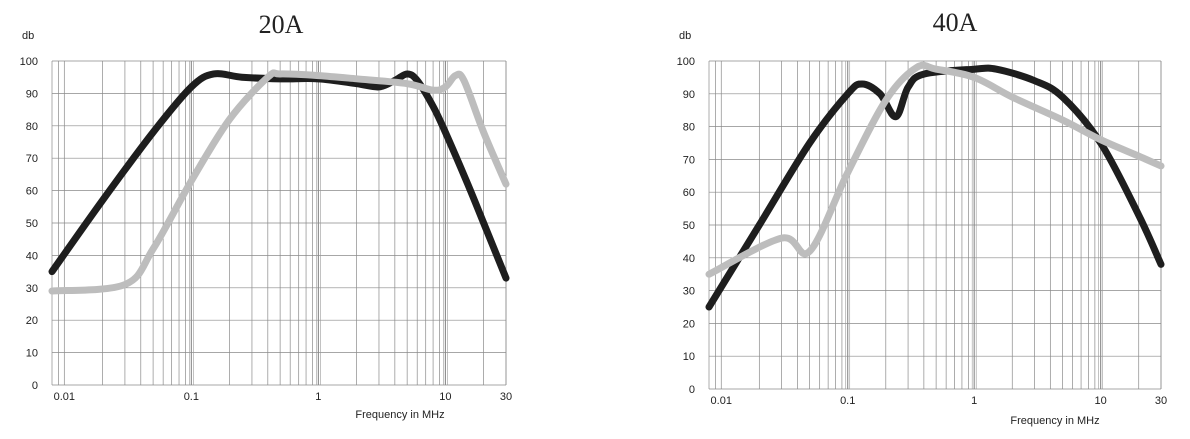  What do you see at coordinates (281, 24) in the screenshot?
I see `chart-title: 20A` at bounding box center [281, 24].